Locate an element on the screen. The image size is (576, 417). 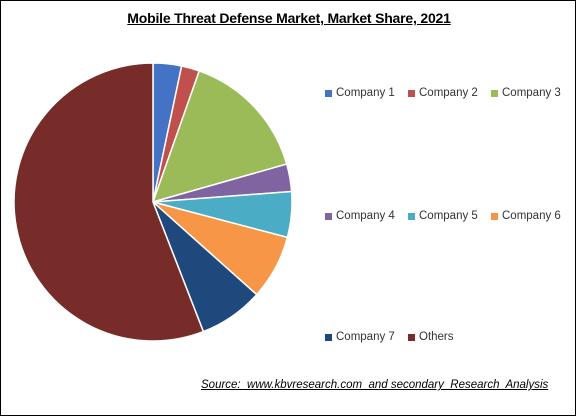
legend-label: Others is located at coordinates (436, 337).